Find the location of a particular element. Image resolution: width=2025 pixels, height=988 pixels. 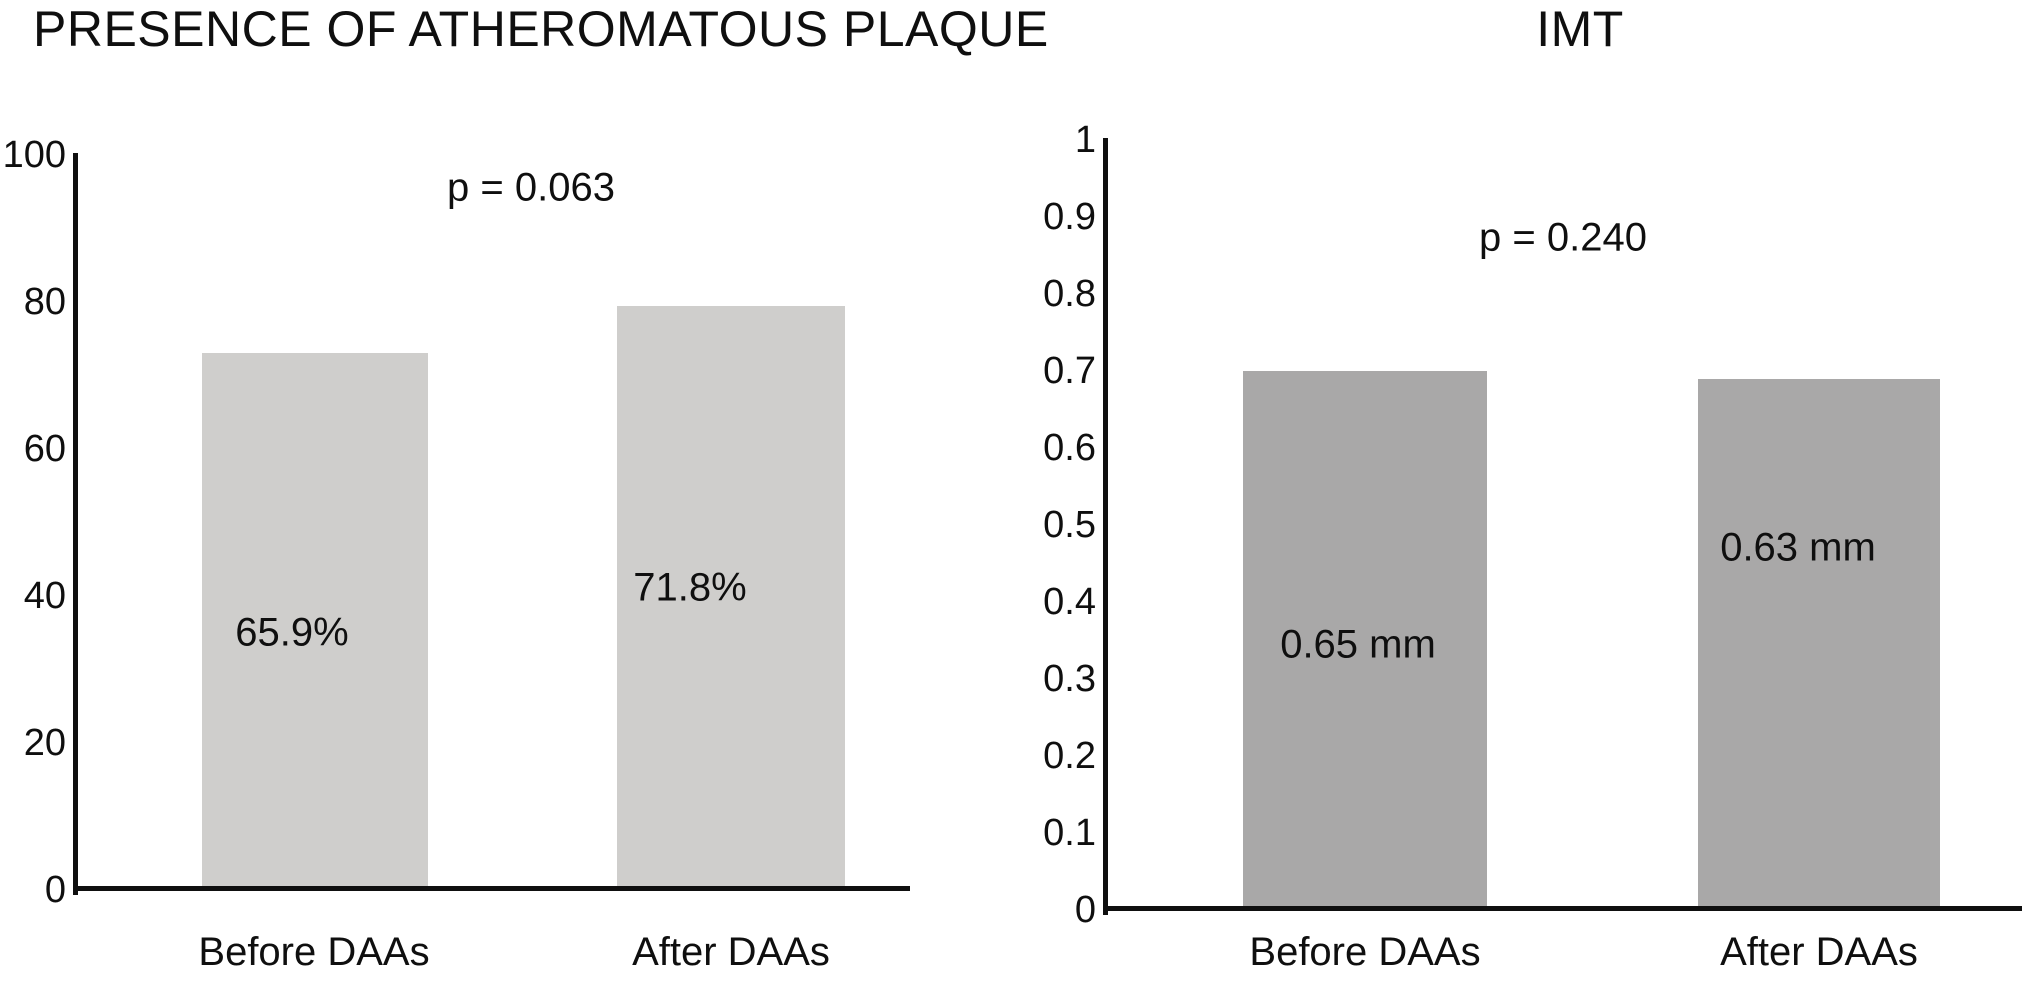

bar-value-label: 71.8% is located at coordinates (690, 587).